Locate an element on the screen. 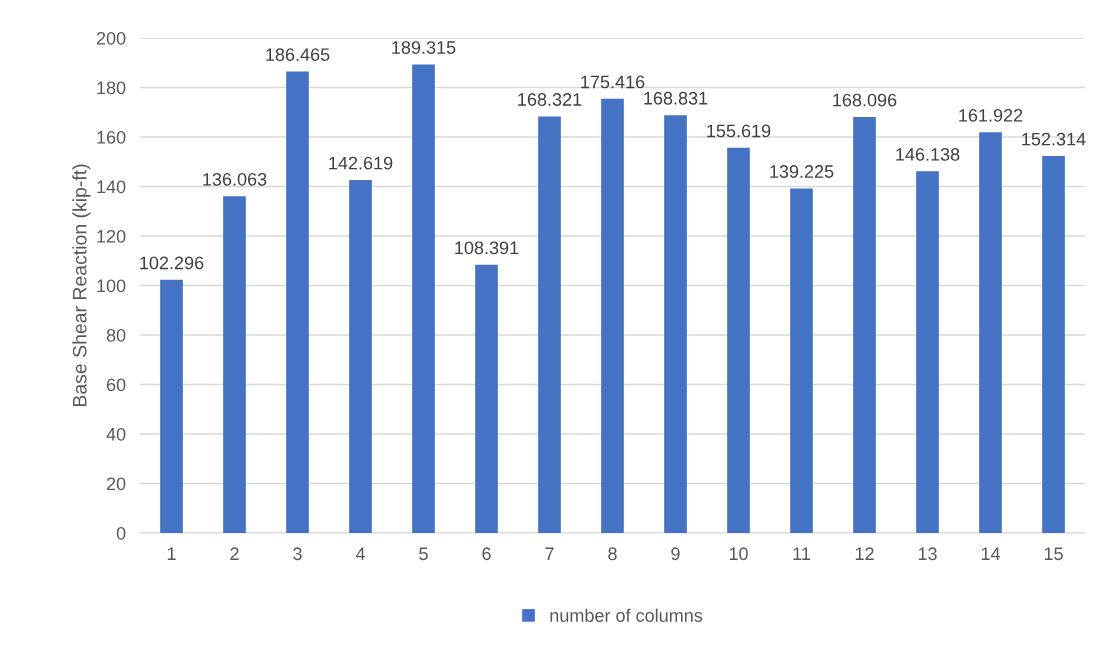  data-label: 189.315 is located at coordinates (424, 47).